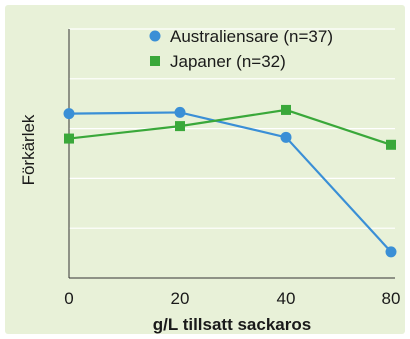 The height and width of the screenshot is (339, 410). What do you see at coordinates (286, 298) in the screenshot?
I see `x-tick-label: 40` at bounding box center [286, 298].